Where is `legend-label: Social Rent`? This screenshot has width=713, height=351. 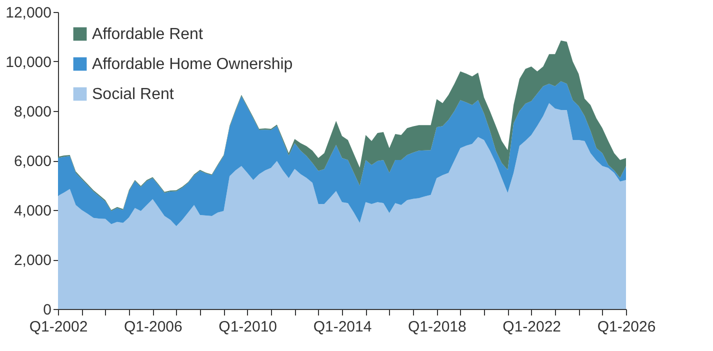 legend-label: Social Rent is located at coordinates (133, 94).